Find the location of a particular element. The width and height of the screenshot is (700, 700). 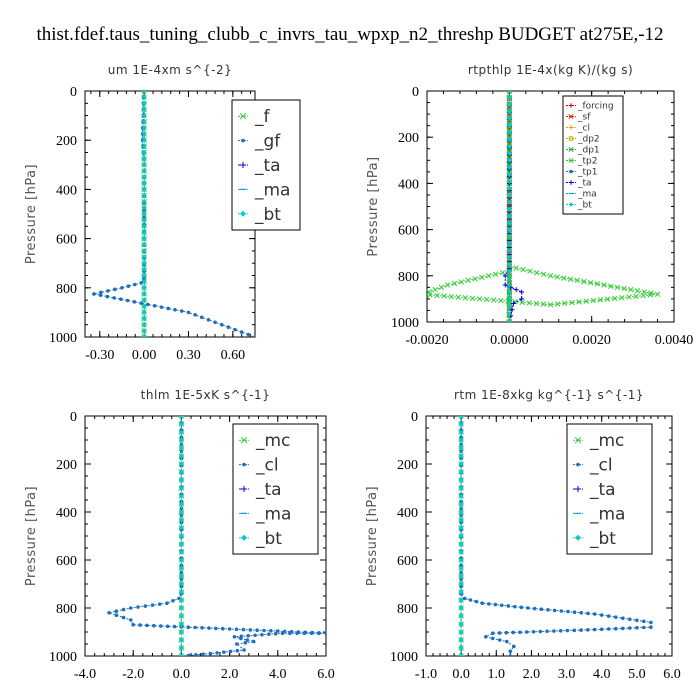

y-tick-label: 800 is located at coordinates (407, 609).